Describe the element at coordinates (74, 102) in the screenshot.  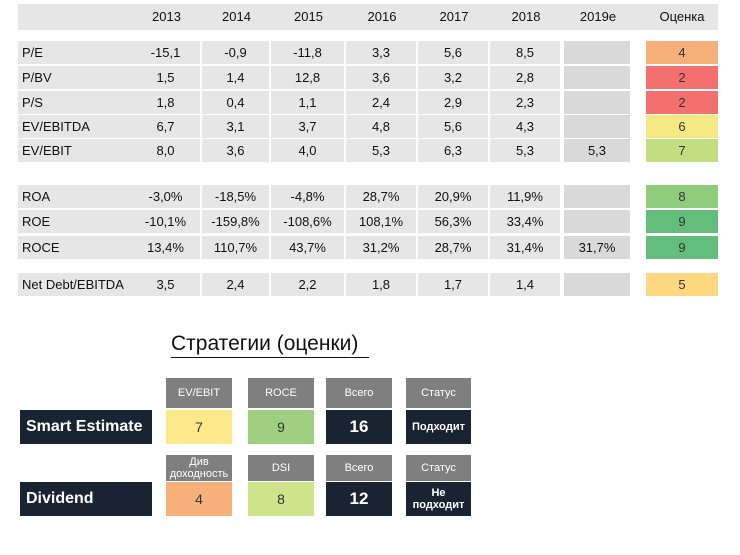
I see `table-row-label: P/S` at that location.